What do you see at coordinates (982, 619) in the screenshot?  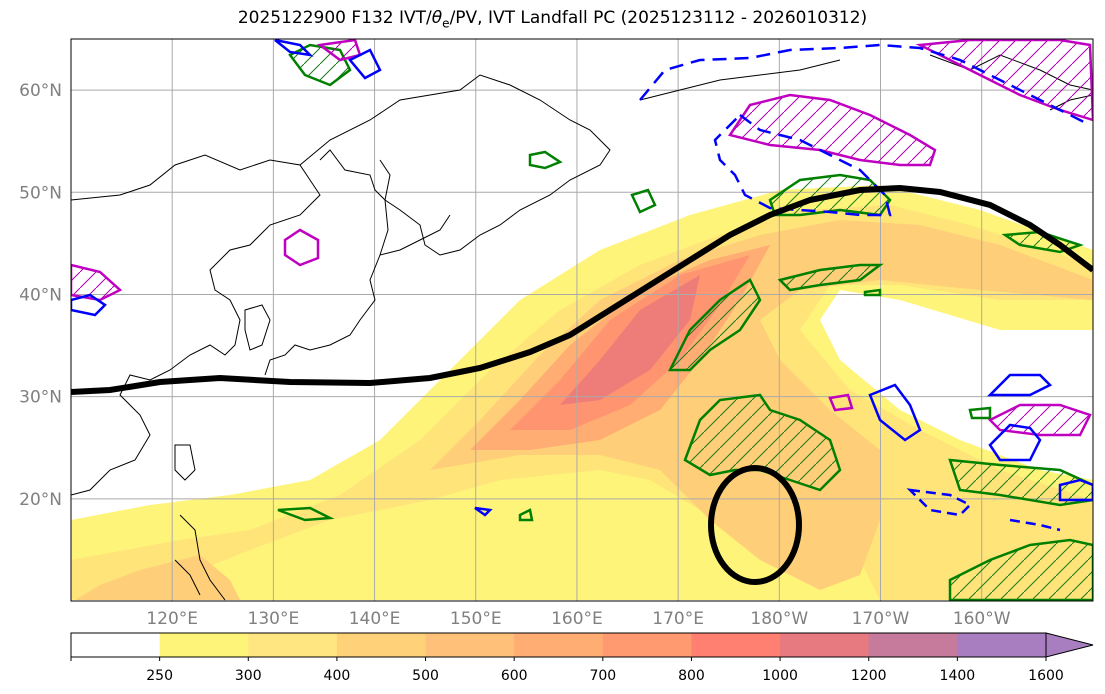 I see `longitude-label: 160°W` at bounding box center [982, 619].